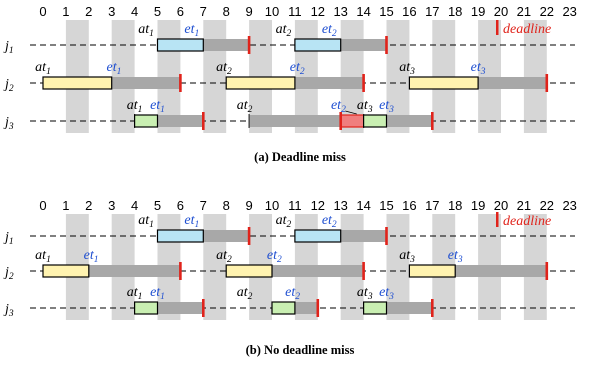  I want to click on job-label: j1, so click(8, 238).